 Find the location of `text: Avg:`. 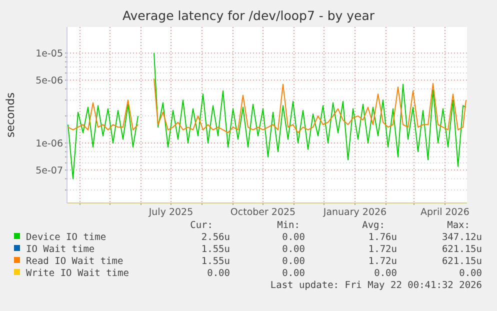

text: Avg: is located at coordinates (373, 225).